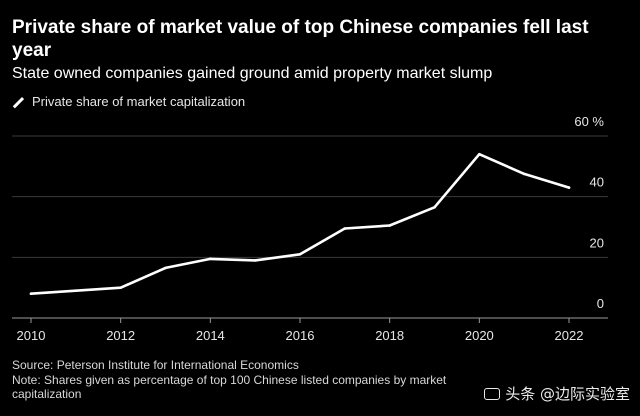  What do you see at coordinates (120, 335) in the screenshot?
I see `x-tick-label-2012: 2012` at bounding box center [120, 335].